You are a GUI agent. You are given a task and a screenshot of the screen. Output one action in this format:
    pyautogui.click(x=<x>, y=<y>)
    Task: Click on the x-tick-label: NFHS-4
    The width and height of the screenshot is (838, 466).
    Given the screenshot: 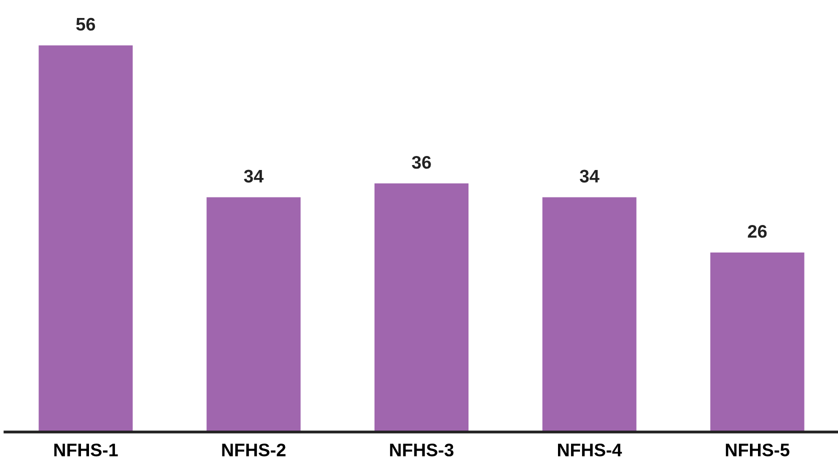 What is the action you would take?
    pyautogui.click(x=590, y=450)
    